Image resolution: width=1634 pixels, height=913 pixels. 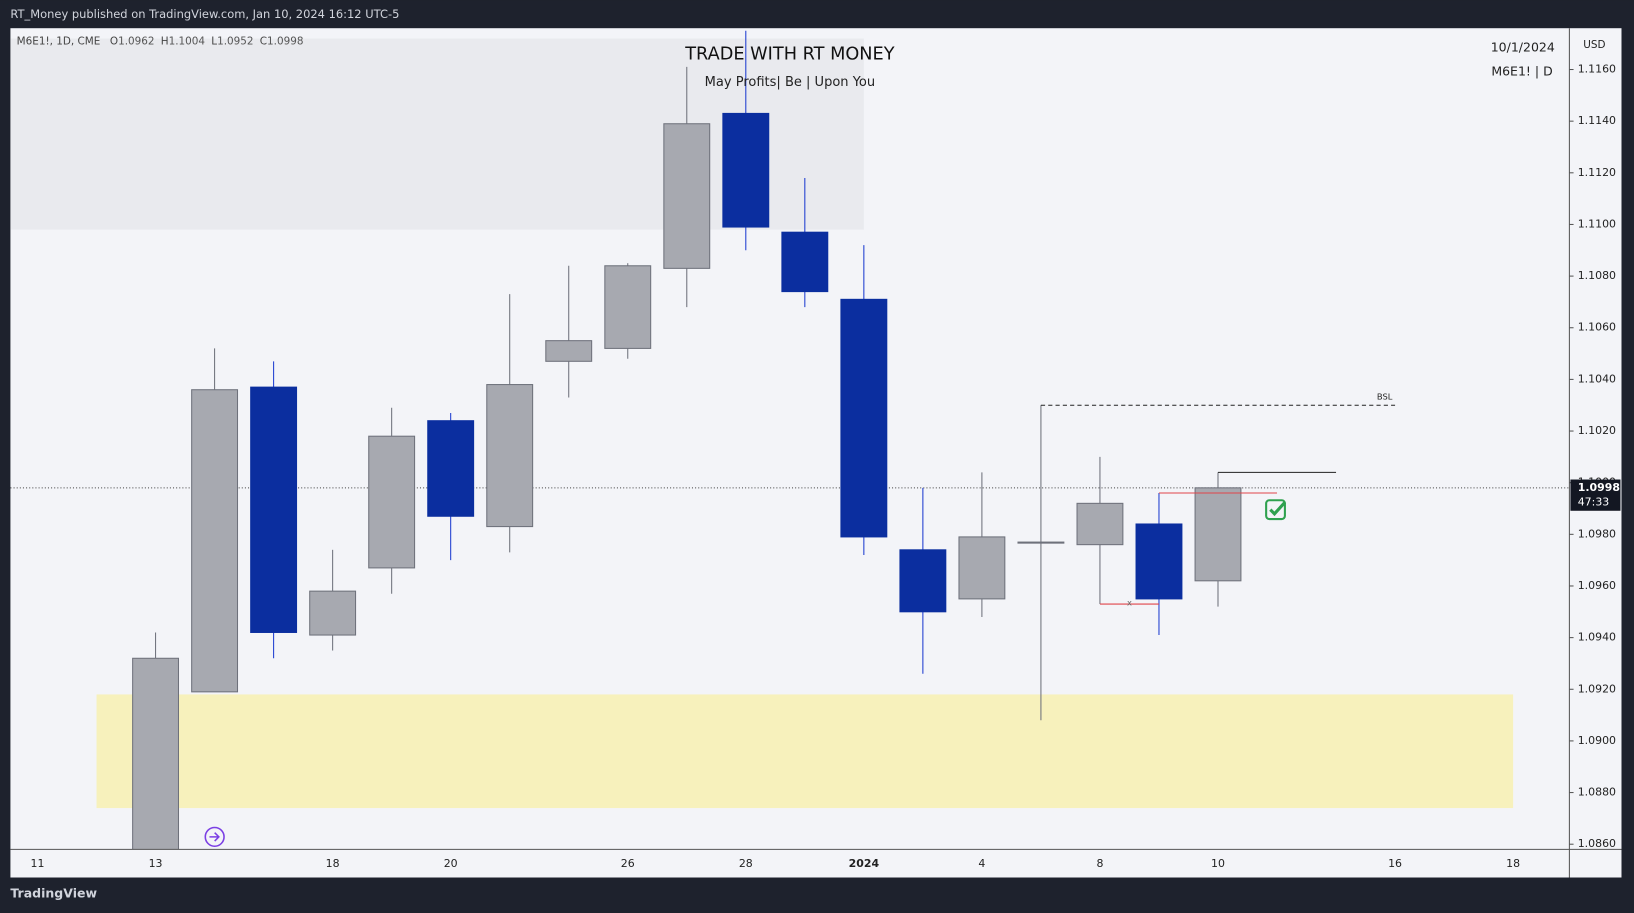 I want to click on date-label: 10/1/2024, so click(x=1523, y=47).